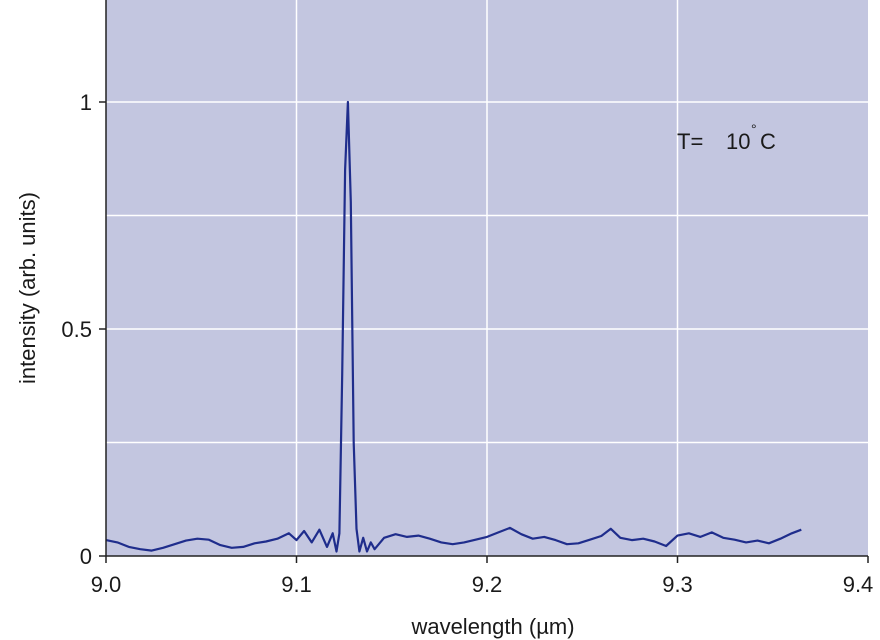 The height and width of the screenshot is (640, 880). Describe the element at coordinates (768, 141) in the screenshot. I see `temperature-unit: C` at that location.